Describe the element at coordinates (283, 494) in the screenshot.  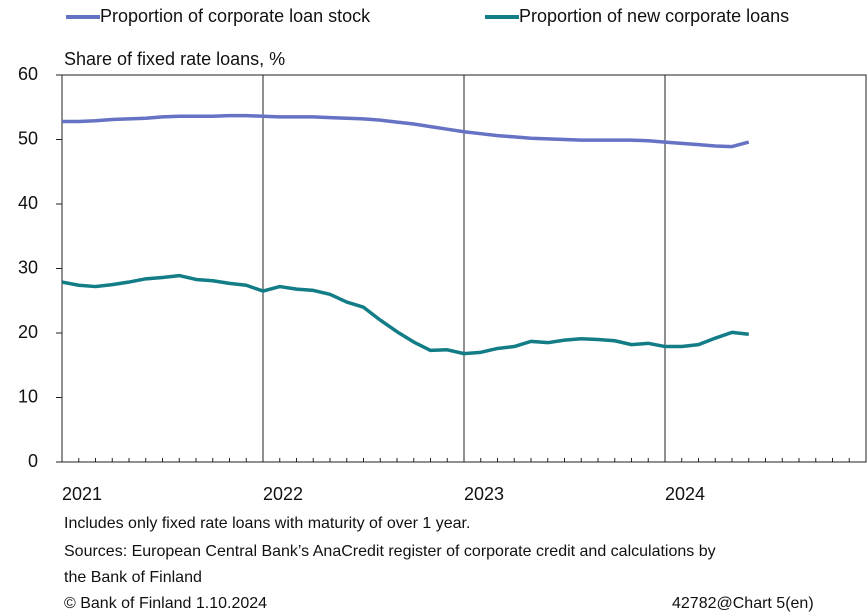
I see `x-tick-label: 2022` at that location.